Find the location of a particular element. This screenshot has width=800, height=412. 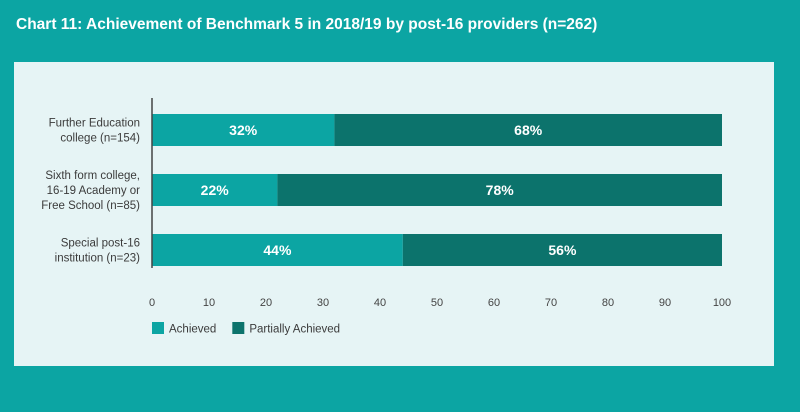

legend-swatch-achieved is located at coordinates (158, 328).